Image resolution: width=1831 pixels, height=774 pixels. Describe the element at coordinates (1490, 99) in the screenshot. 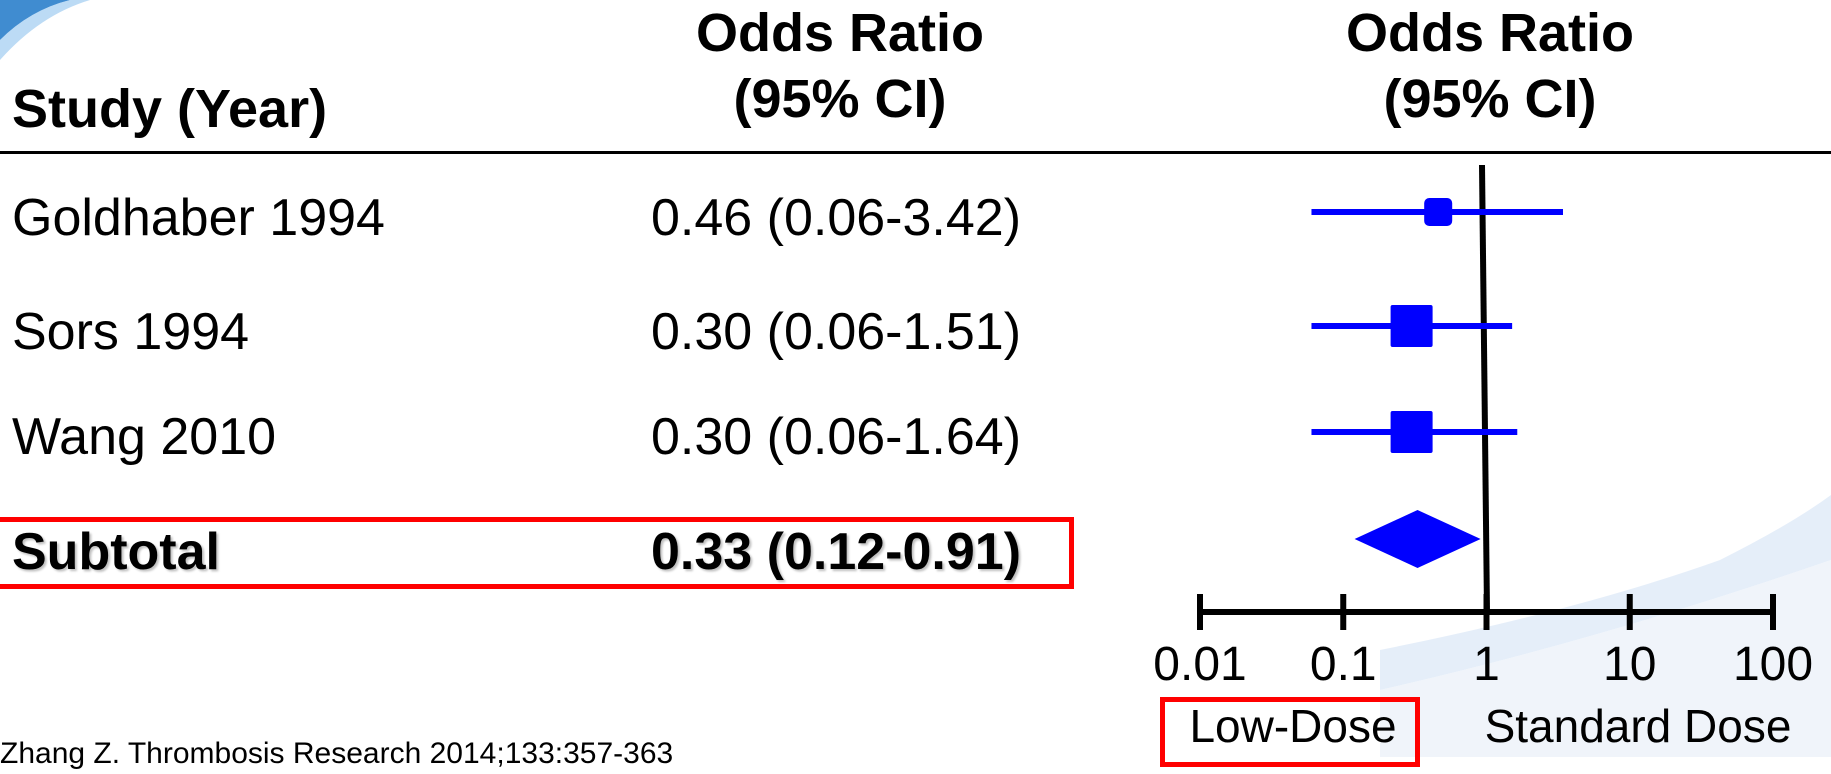

I see `or-right-header-line2: (95% CI)` at that location.